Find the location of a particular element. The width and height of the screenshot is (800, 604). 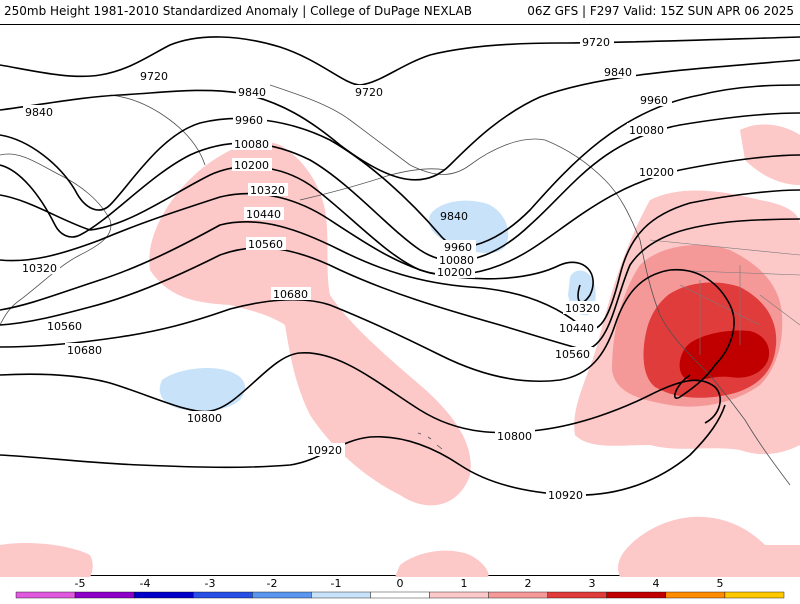

colorbar-tick: 1 is located at coordinates (464, 583).